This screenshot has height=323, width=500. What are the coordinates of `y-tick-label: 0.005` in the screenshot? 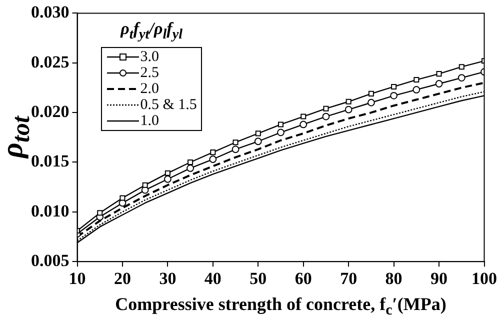 It's located at (50, 260).